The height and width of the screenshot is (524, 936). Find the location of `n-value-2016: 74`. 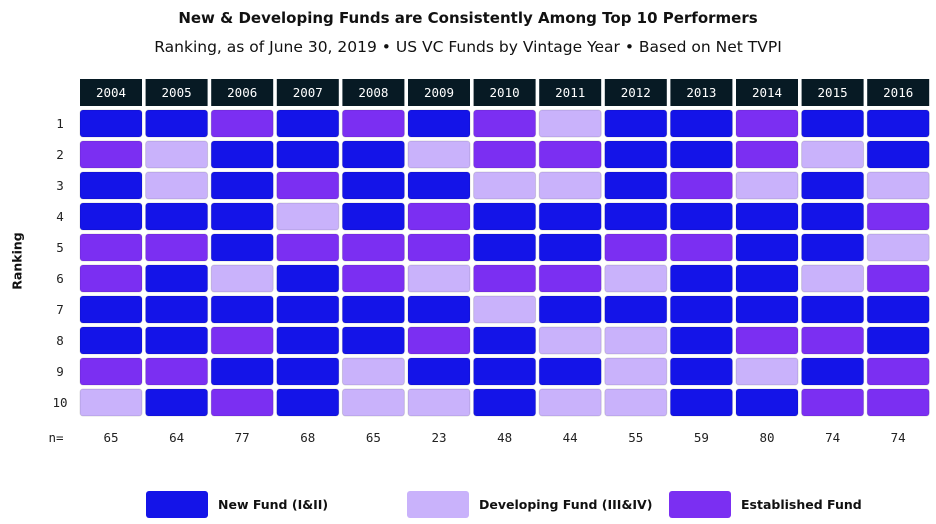

n-value-2016: 74 is located at coordinates (898, 437).